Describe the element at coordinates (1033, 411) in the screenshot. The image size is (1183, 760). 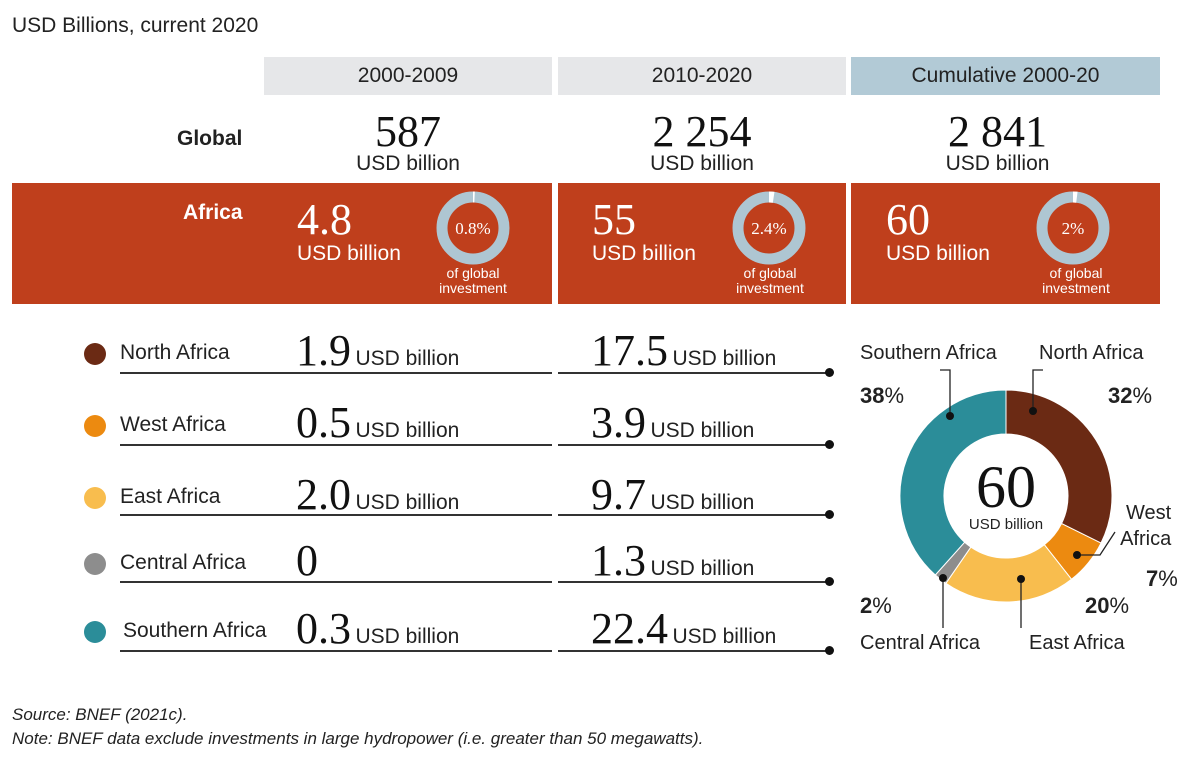
I see `leader-dot-north` at that location.